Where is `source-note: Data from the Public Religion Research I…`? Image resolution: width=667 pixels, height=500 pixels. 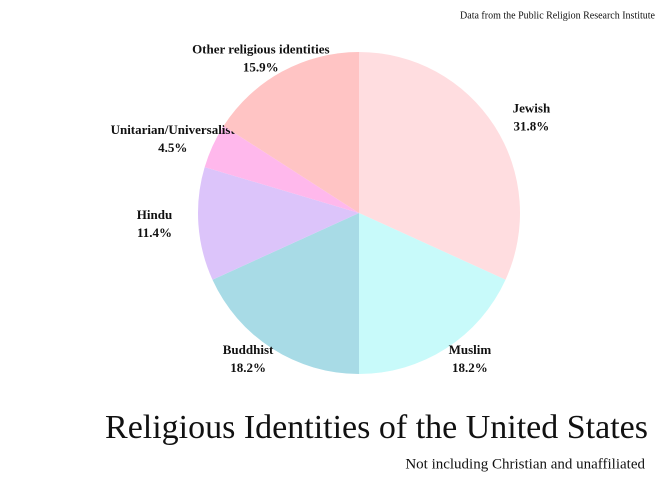
source-note: Data from the Public Religion Research I… is located at coordinates (558, 15).